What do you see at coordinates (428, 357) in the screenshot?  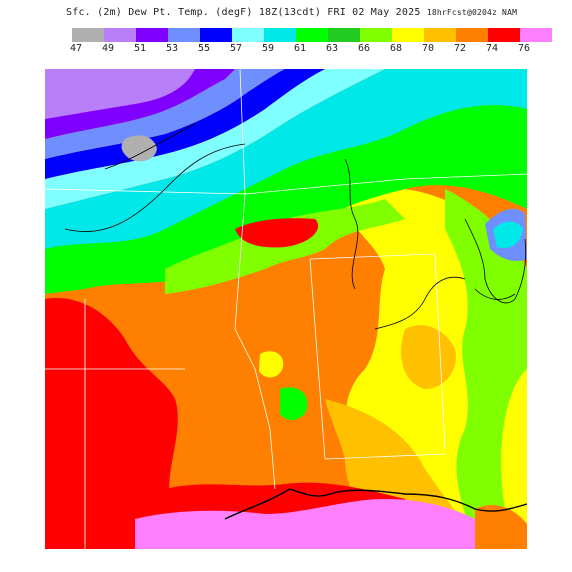 I see `gold-patch-east` at bounding box center [428, 357].